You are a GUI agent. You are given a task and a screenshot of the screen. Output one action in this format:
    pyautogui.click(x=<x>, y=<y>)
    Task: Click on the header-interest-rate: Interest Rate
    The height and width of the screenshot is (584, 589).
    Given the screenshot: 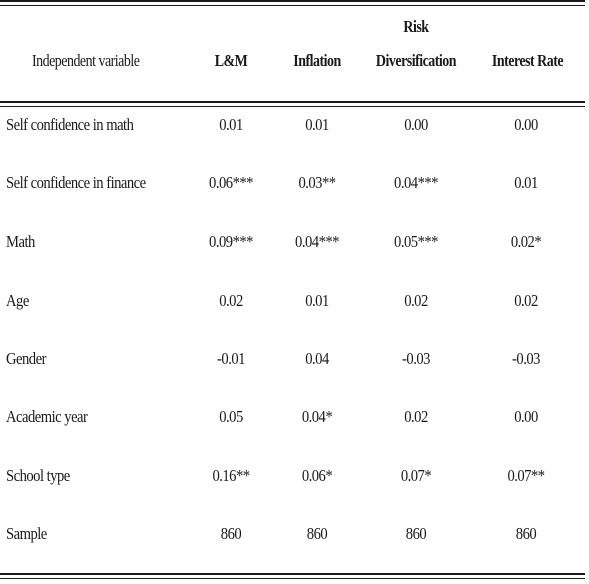 What is the action you would take?
    pyautogui.click(x=527, y=60)
    